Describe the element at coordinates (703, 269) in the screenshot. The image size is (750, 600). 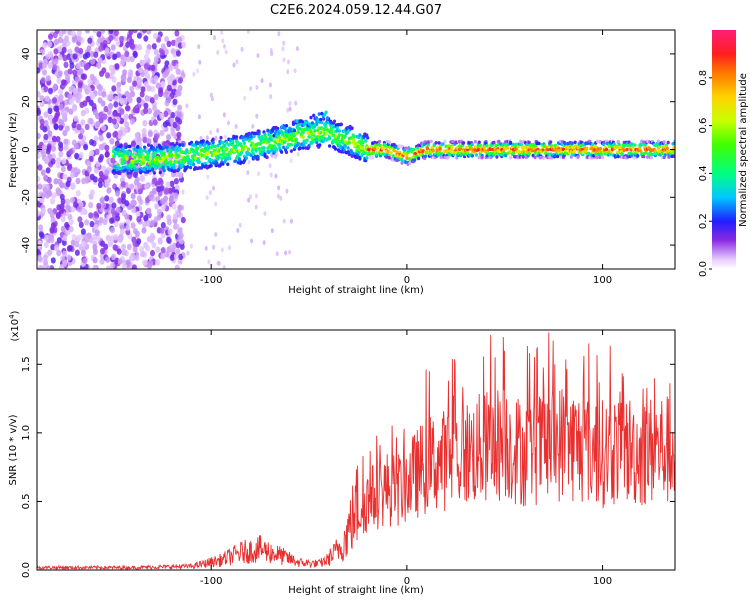
I see `colorbar-tick-label: 0.0` at that location.